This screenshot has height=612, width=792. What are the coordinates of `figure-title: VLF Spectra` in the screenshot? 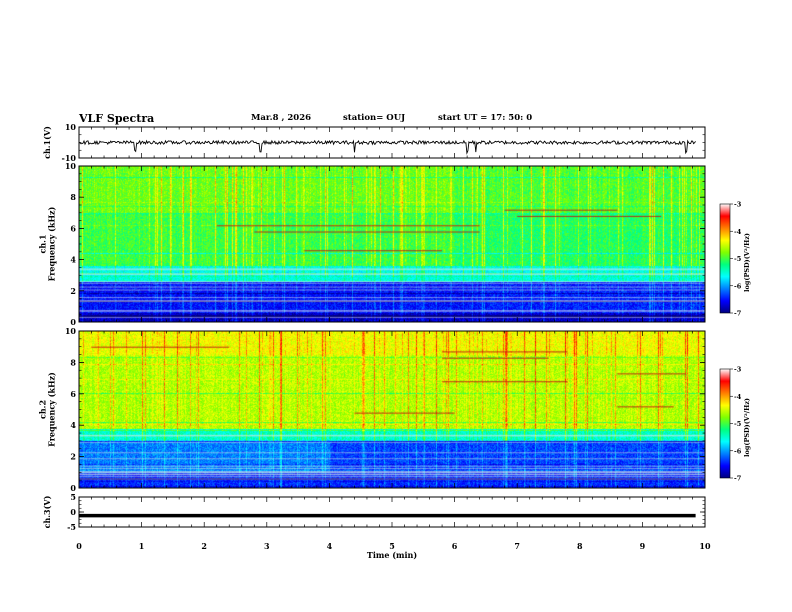 It's located at (117, 118).